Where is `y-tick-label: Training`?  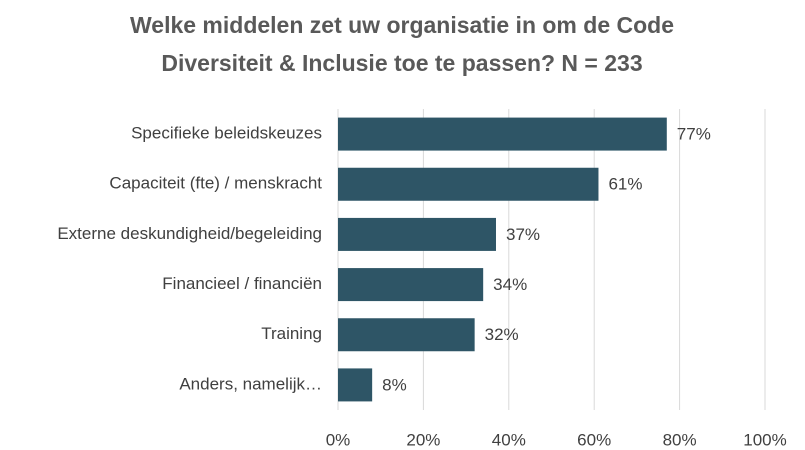 y-tick-label: Training is located at coordinates (291, 333).